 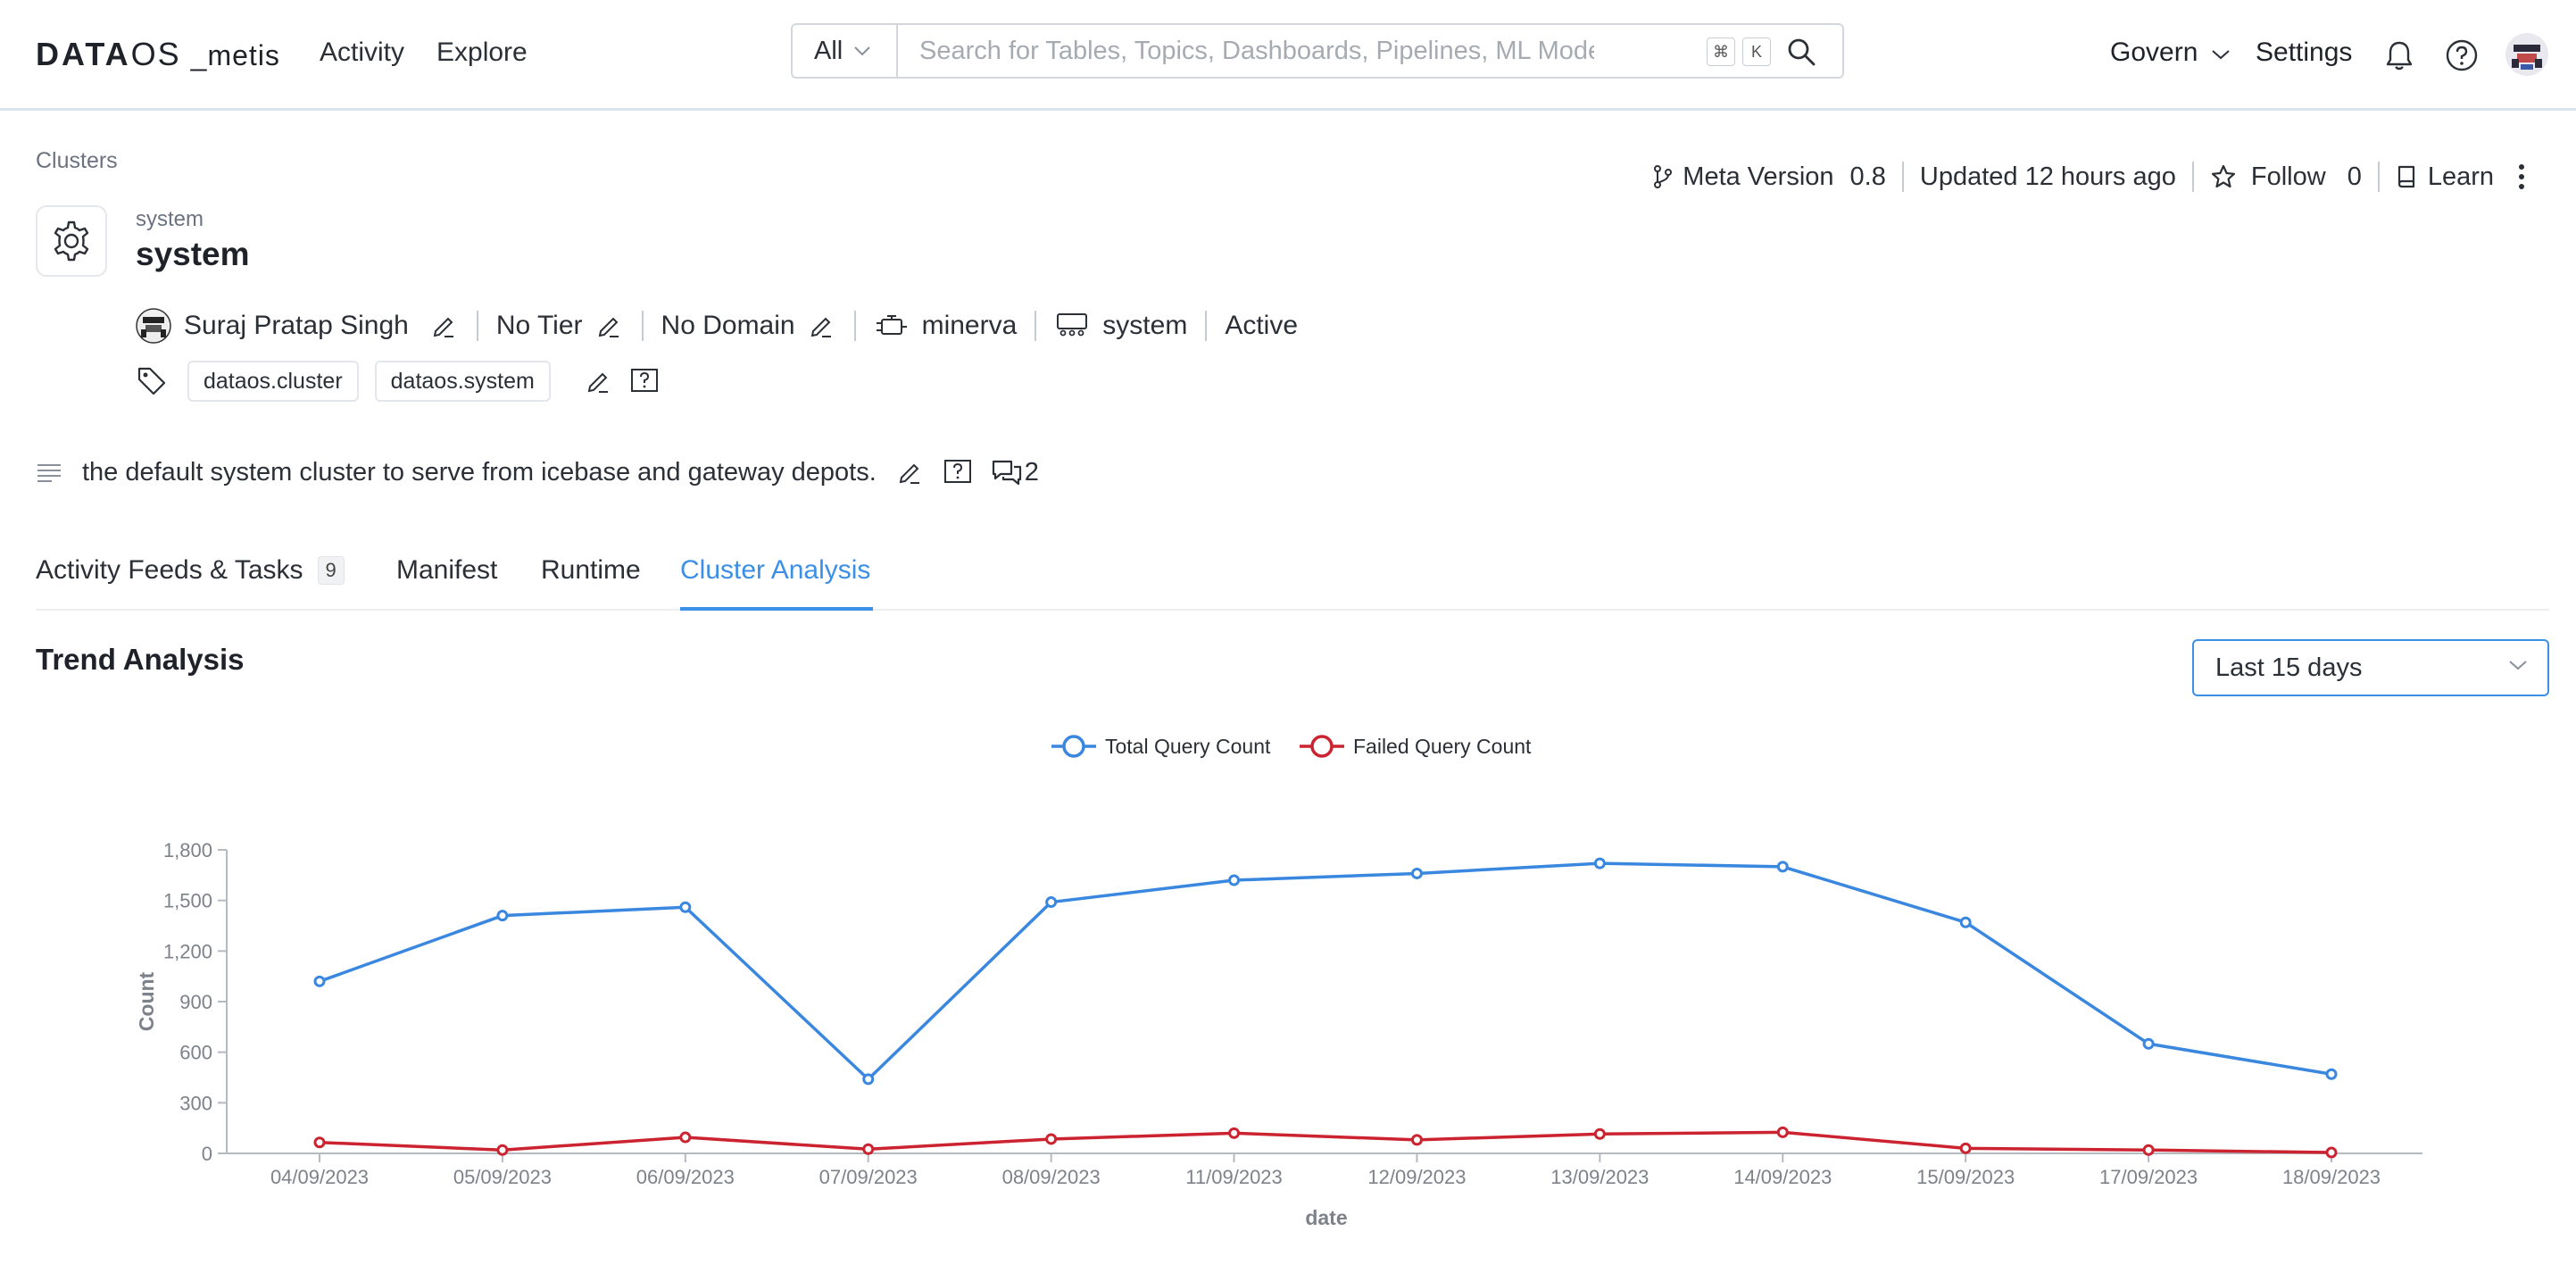 I want to click on nav-activity-link: Activity, so click(x=362, y=52).